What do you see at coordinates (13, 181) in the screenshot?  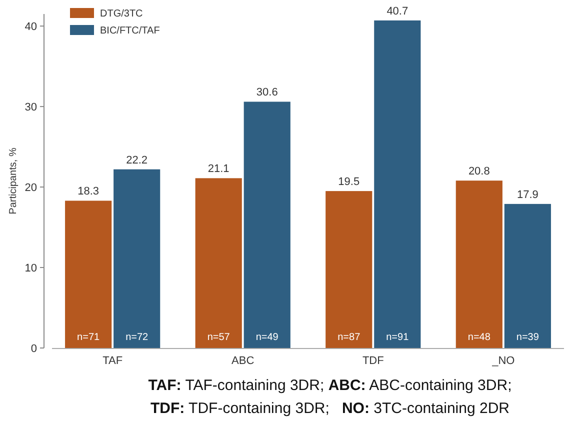 I see `y-axis-title: Participants, %` at bounding box center [13, 181].